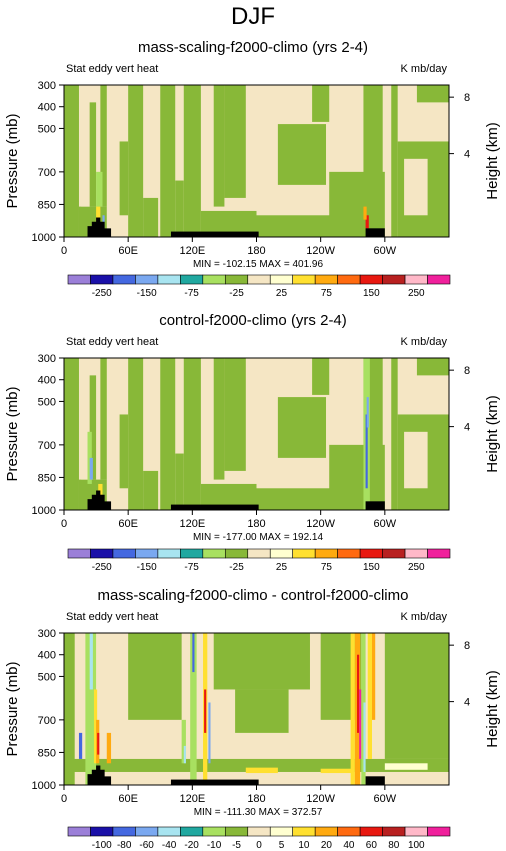 The height and width of the screenshot is (851, 506). Describe the element at coordinates (112, 342) in the screenshot. I see `panel-left-label: Stat eddy vert heat` at that location.